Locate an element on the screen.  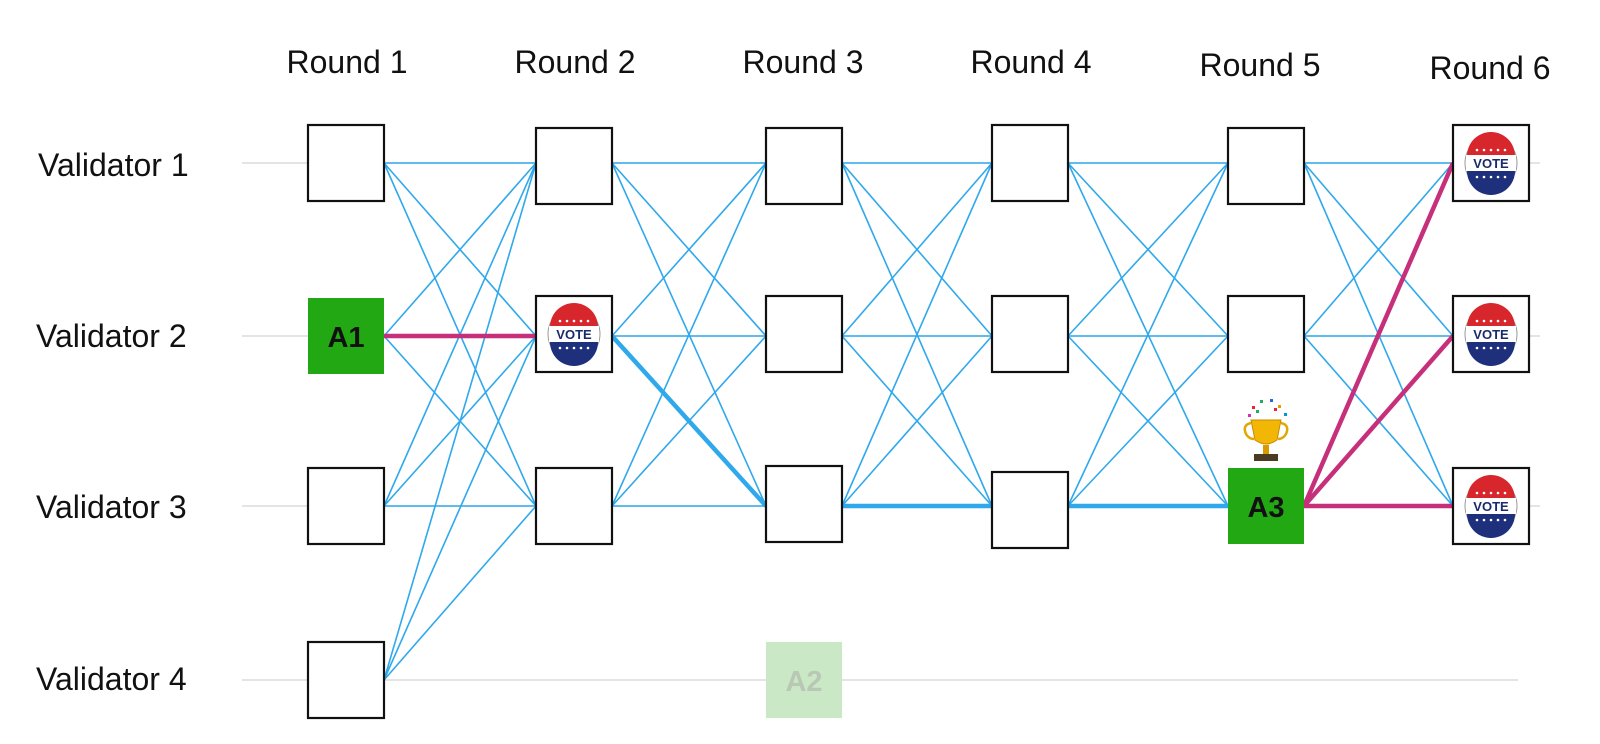
anchor-node-a3 is located at coordinates (1266, 506).